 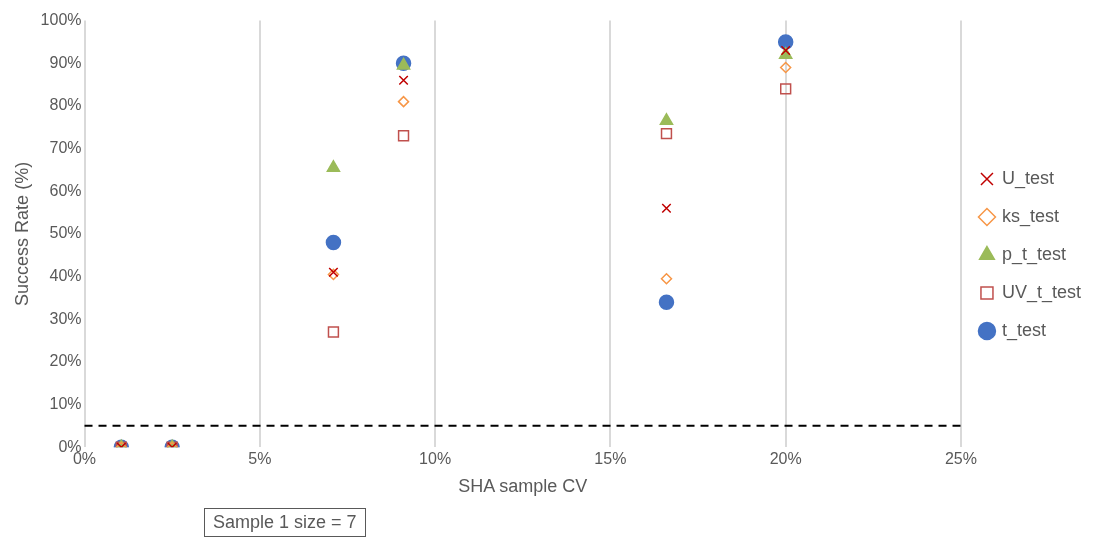 What do you see at coordinates (1030, 216) in the screenshot?
I see `legend-label: ks_test` at bounding box center [1030, 216].